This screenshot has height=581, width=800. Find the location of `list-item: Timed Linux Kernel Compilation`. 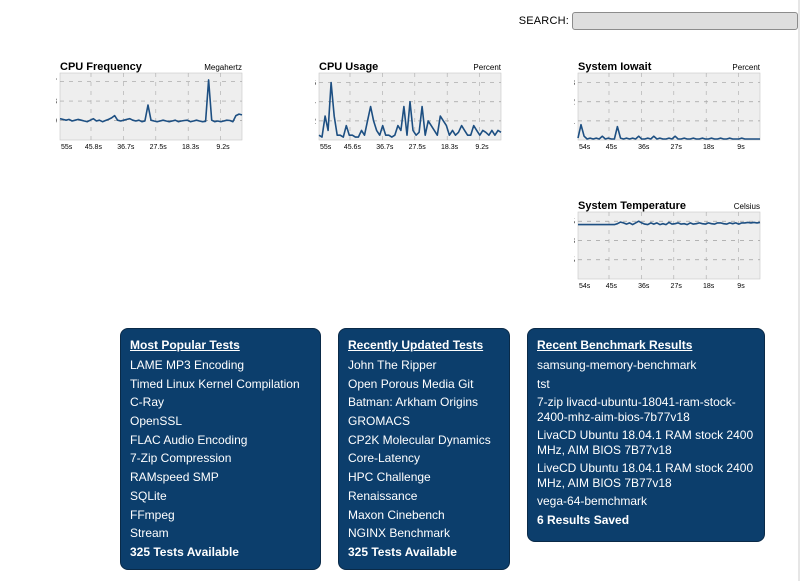

list-item: Timed Linux Kernel Compilation is located at coordinates (215, 383).